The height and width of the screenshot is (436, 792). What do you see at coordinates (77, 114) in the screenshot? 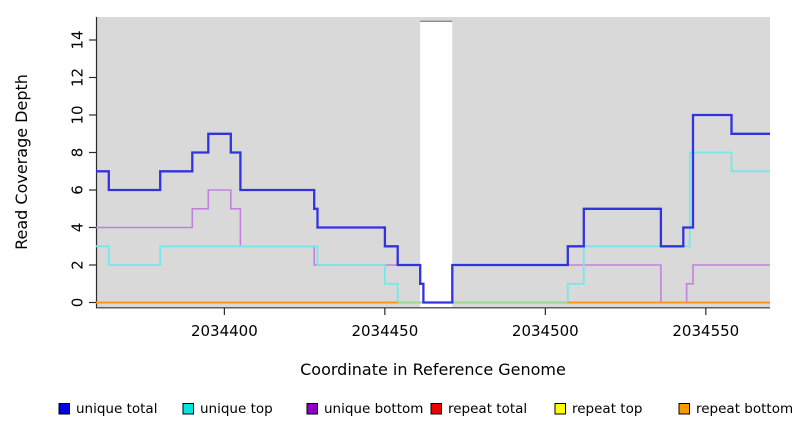
I see `y-tick-label: 10` at bounding box center [77, 114].